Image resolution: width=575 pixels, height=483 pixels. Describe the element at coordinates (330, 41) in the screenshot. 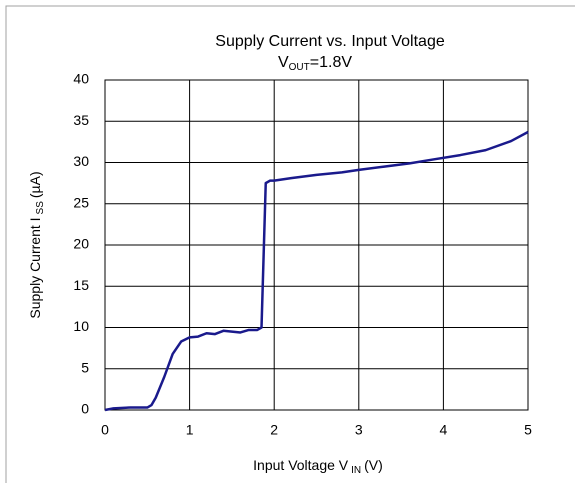

I see `chart-title: Supply Current vs. Input Voltage` at that location.